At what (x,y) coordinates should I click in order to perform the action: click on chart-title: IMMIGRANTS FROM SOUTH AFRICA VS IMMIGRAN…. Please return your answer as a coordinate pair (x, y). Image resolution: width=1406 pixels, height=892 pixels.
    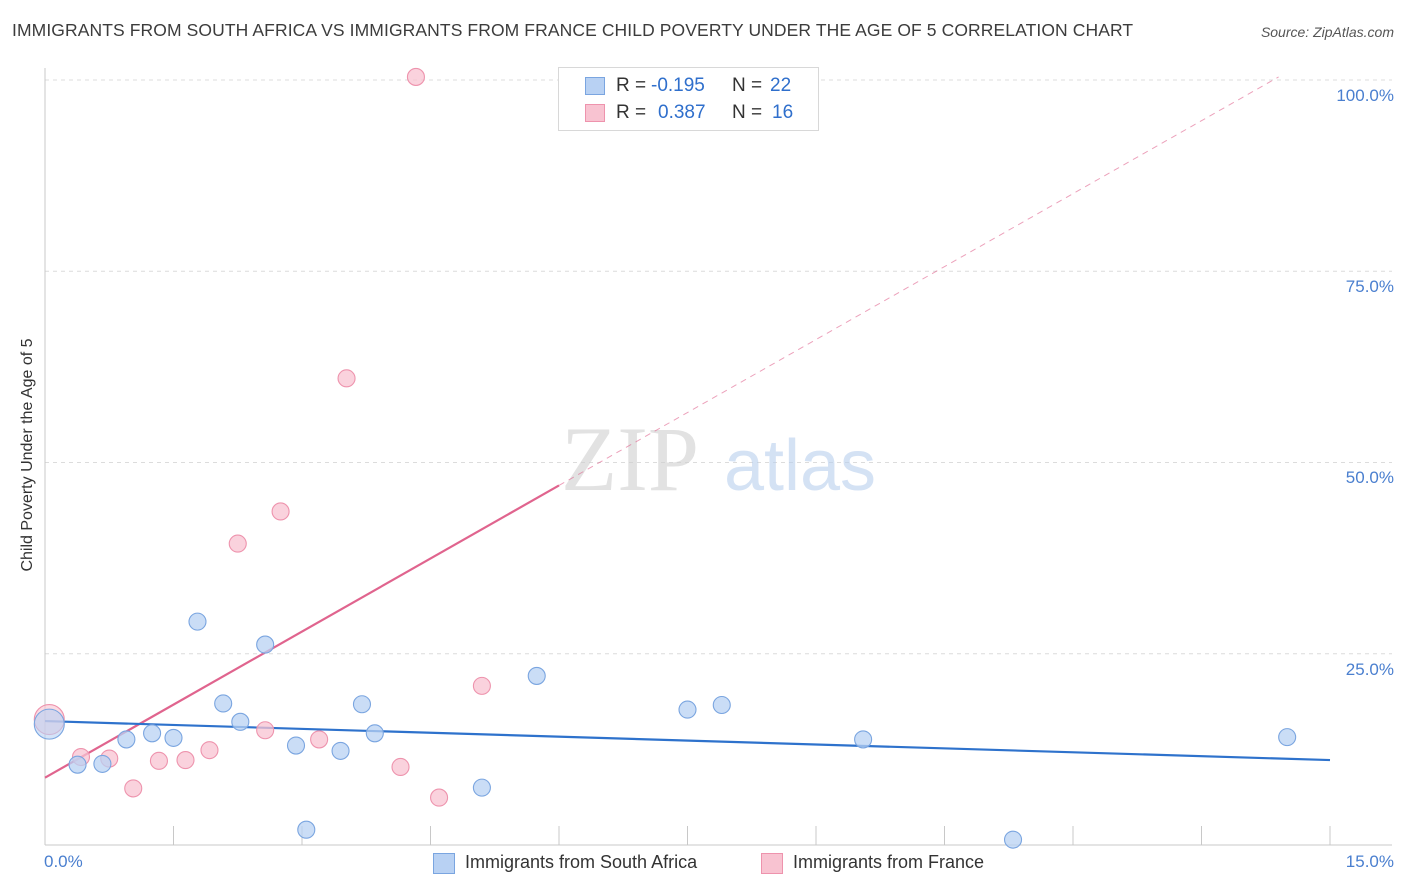
    Looking at the image, I should click on (573, 30).